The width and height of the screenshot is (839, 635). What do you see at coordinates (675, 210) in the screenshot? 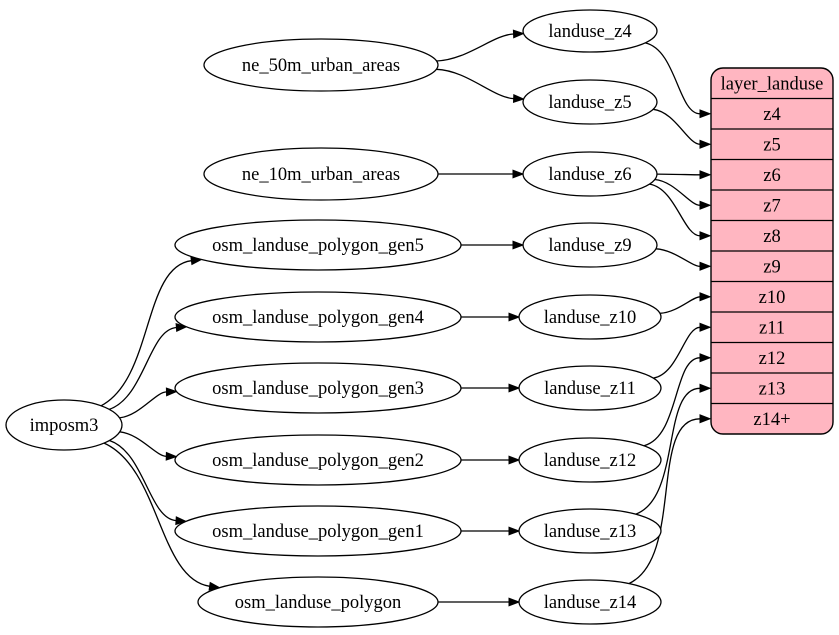
I see `edge-landuse_z6-to-layer_landuse-z8` at bounding box center [675, 210].